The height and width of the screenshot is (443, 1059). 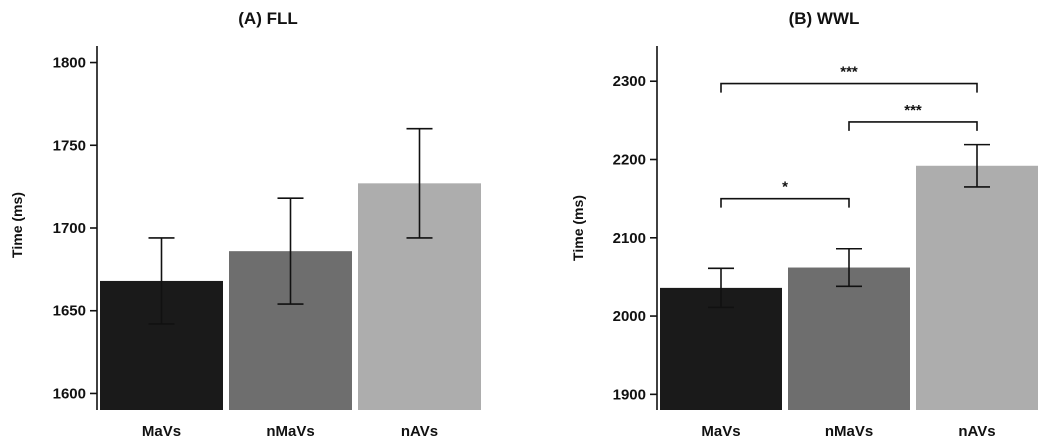 I want to click on y-tick-label: 1750, so click(x=69, y=145).